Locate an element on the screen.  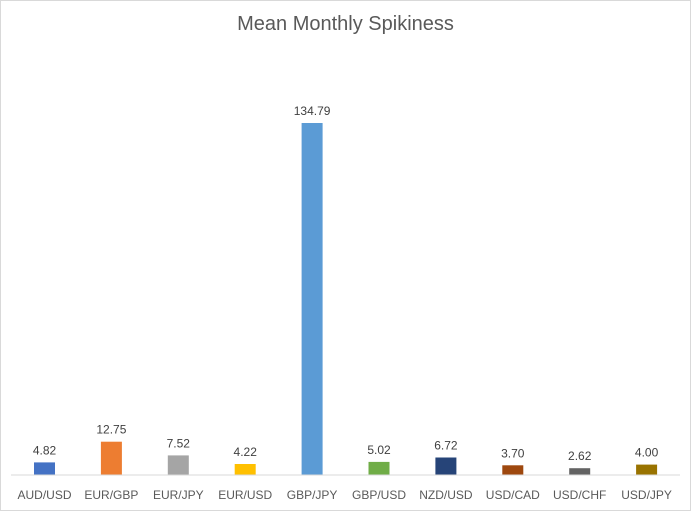
x-tick-label: EUR/JPY is located at coordinates (178, 495).